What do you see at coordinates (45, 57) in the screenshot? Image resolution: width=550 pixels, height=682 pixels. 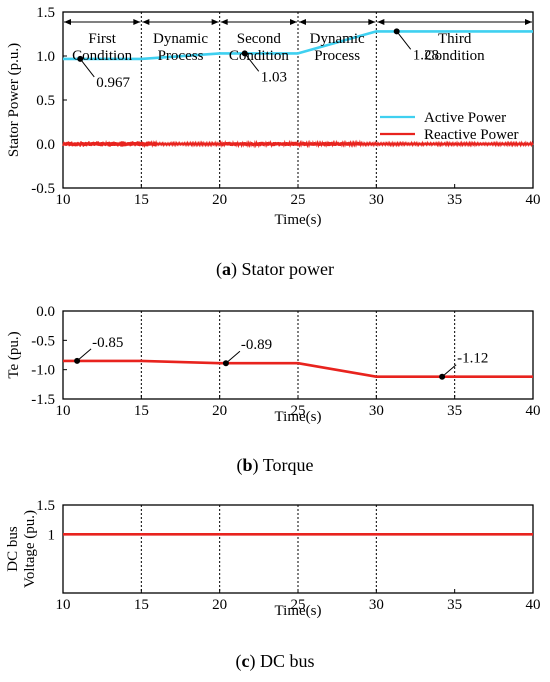 I see `y-tick-label: 1.0` at bounding box center [45, 57].